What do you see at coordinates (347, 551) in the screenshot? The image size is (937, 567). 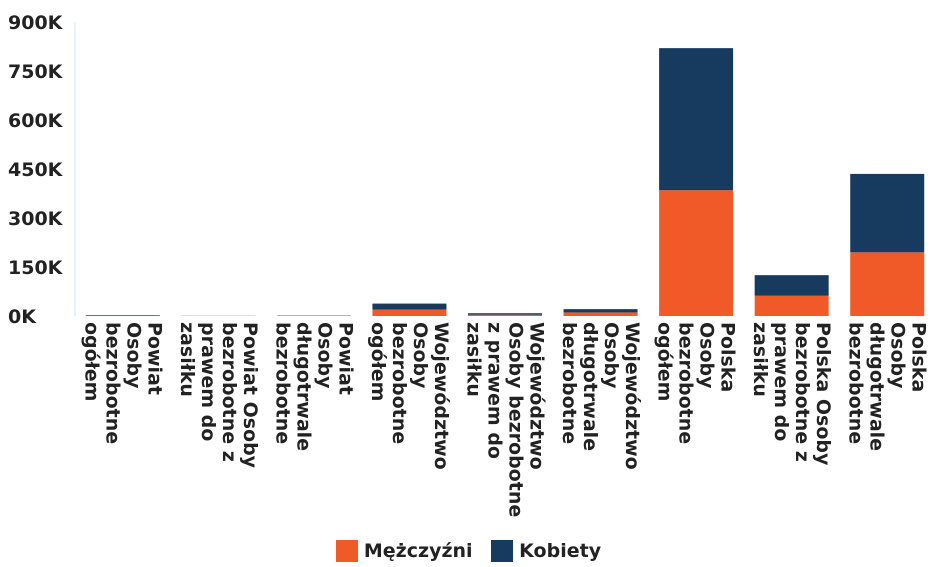 I see `legend-swatch-men` at bounding box center [347, 551].